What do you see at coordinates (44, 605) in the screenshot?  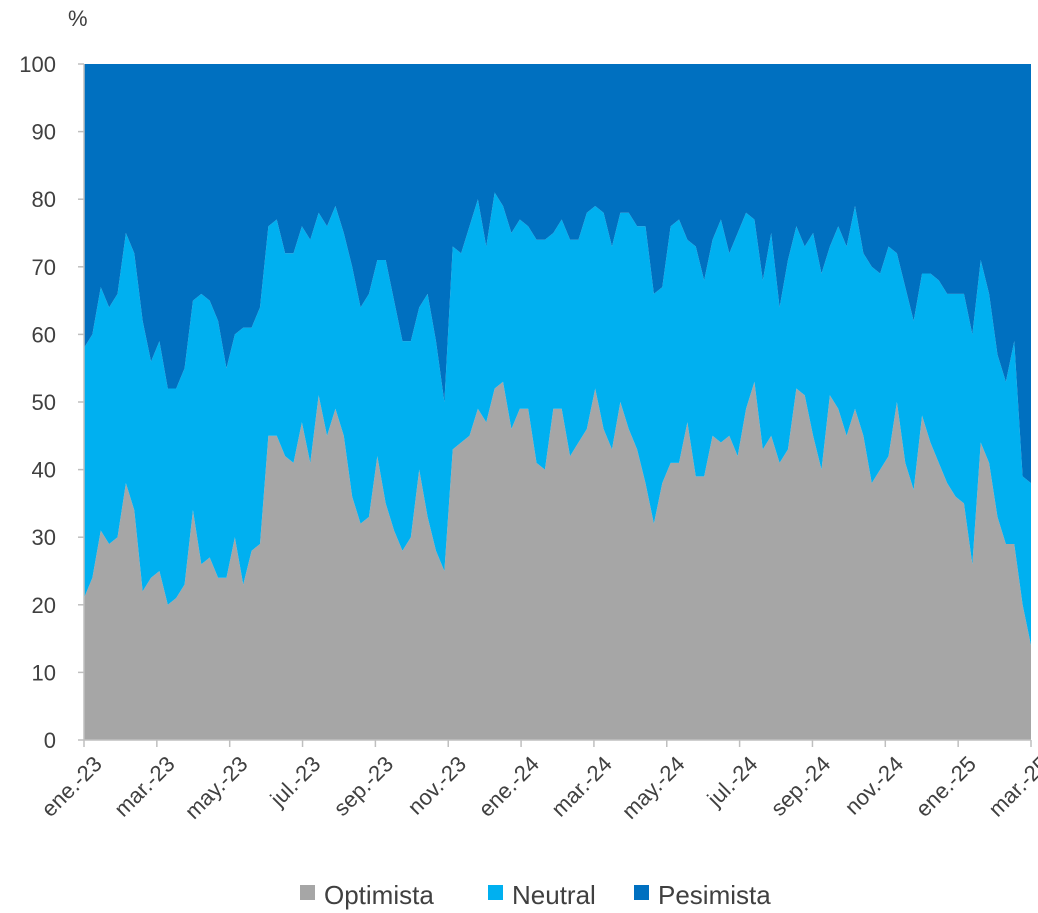 I see `y-tick-label: 20` at bounding box center [44, 605].